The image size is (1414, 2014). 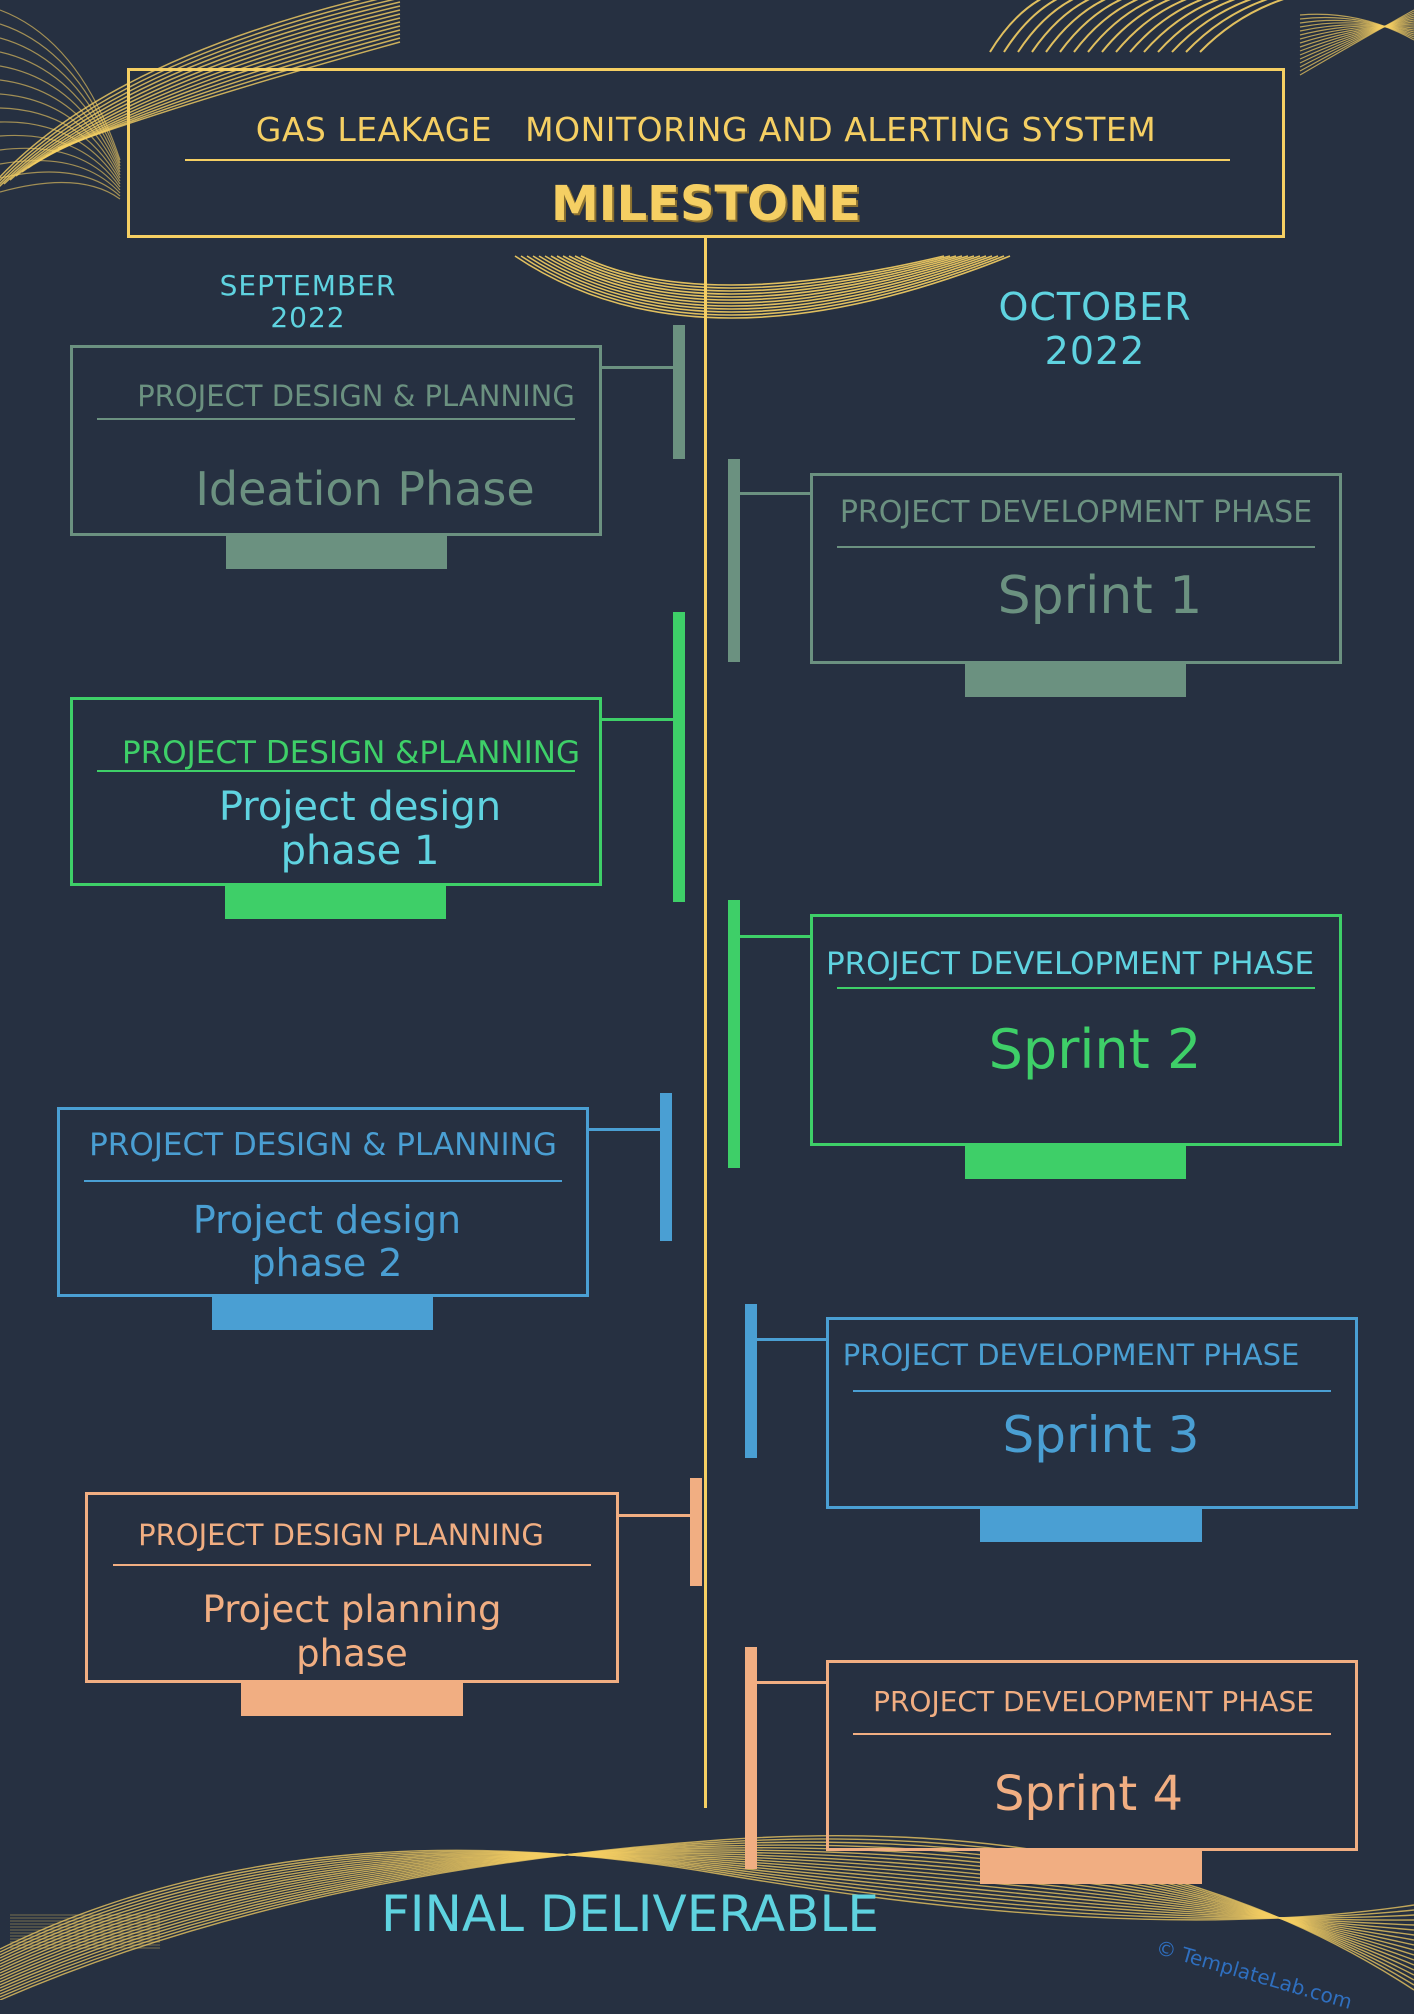 I want to click on title-divider, so click(x=707, y=160).